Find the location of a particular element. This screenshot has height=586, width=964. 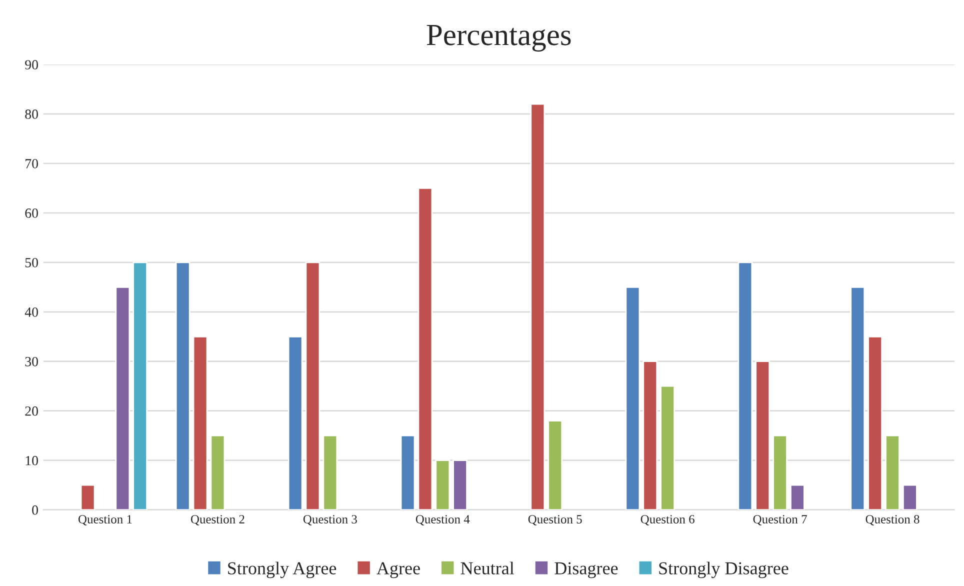

y-tick-label: 70 is located at coordinates (32, 163).